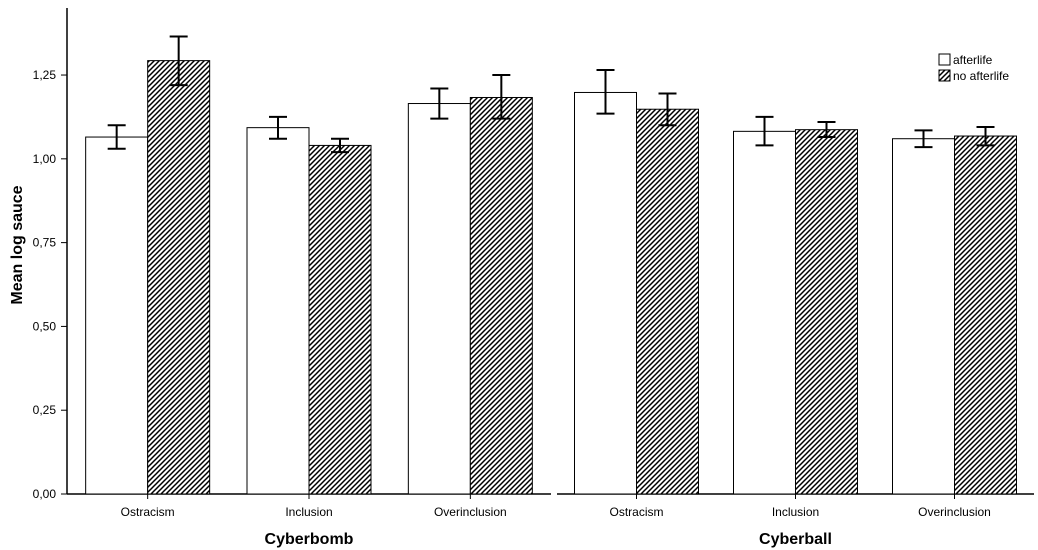 This screenshot has width=1038, height=550. Describe the element at coordinates (17, 244) in the screenshot. I see `y-axis-label: Mean log sauce` at that location.